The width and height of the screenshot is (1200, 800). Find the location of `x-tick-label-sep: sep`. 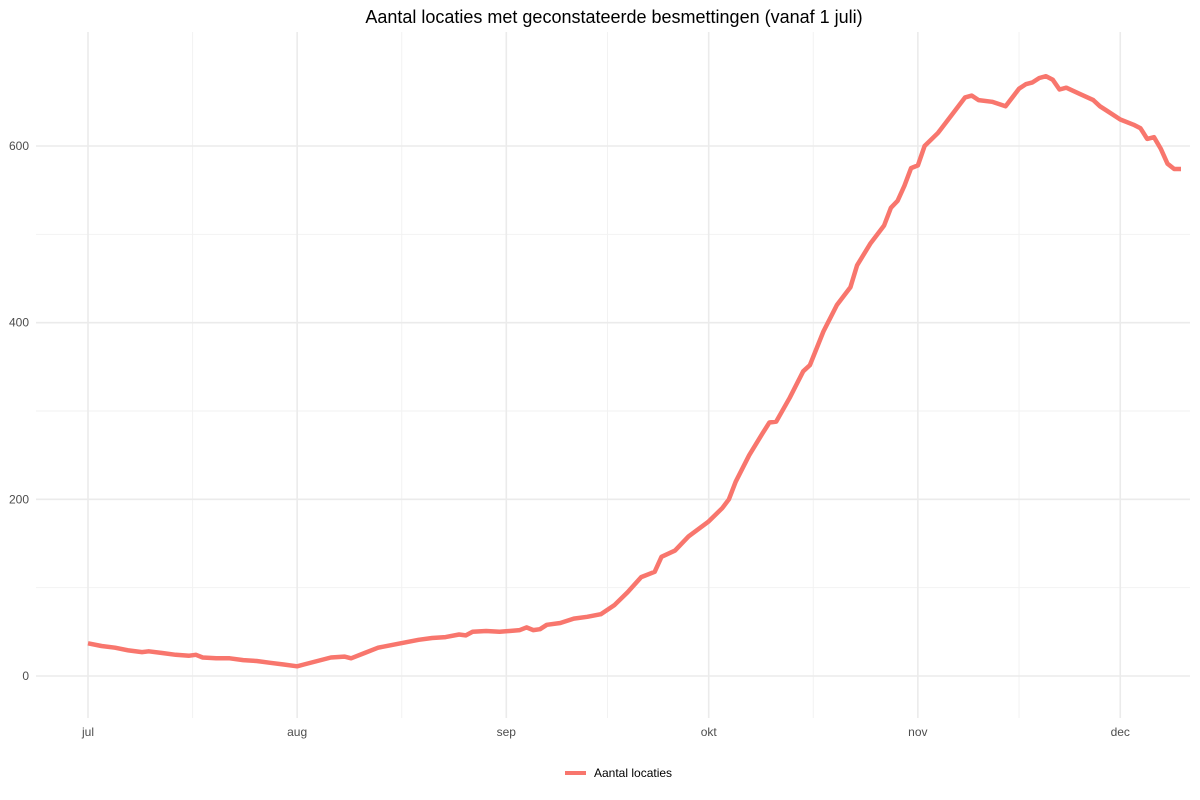

x-tick-label-sep: sep is located at coordinates (507, 732).